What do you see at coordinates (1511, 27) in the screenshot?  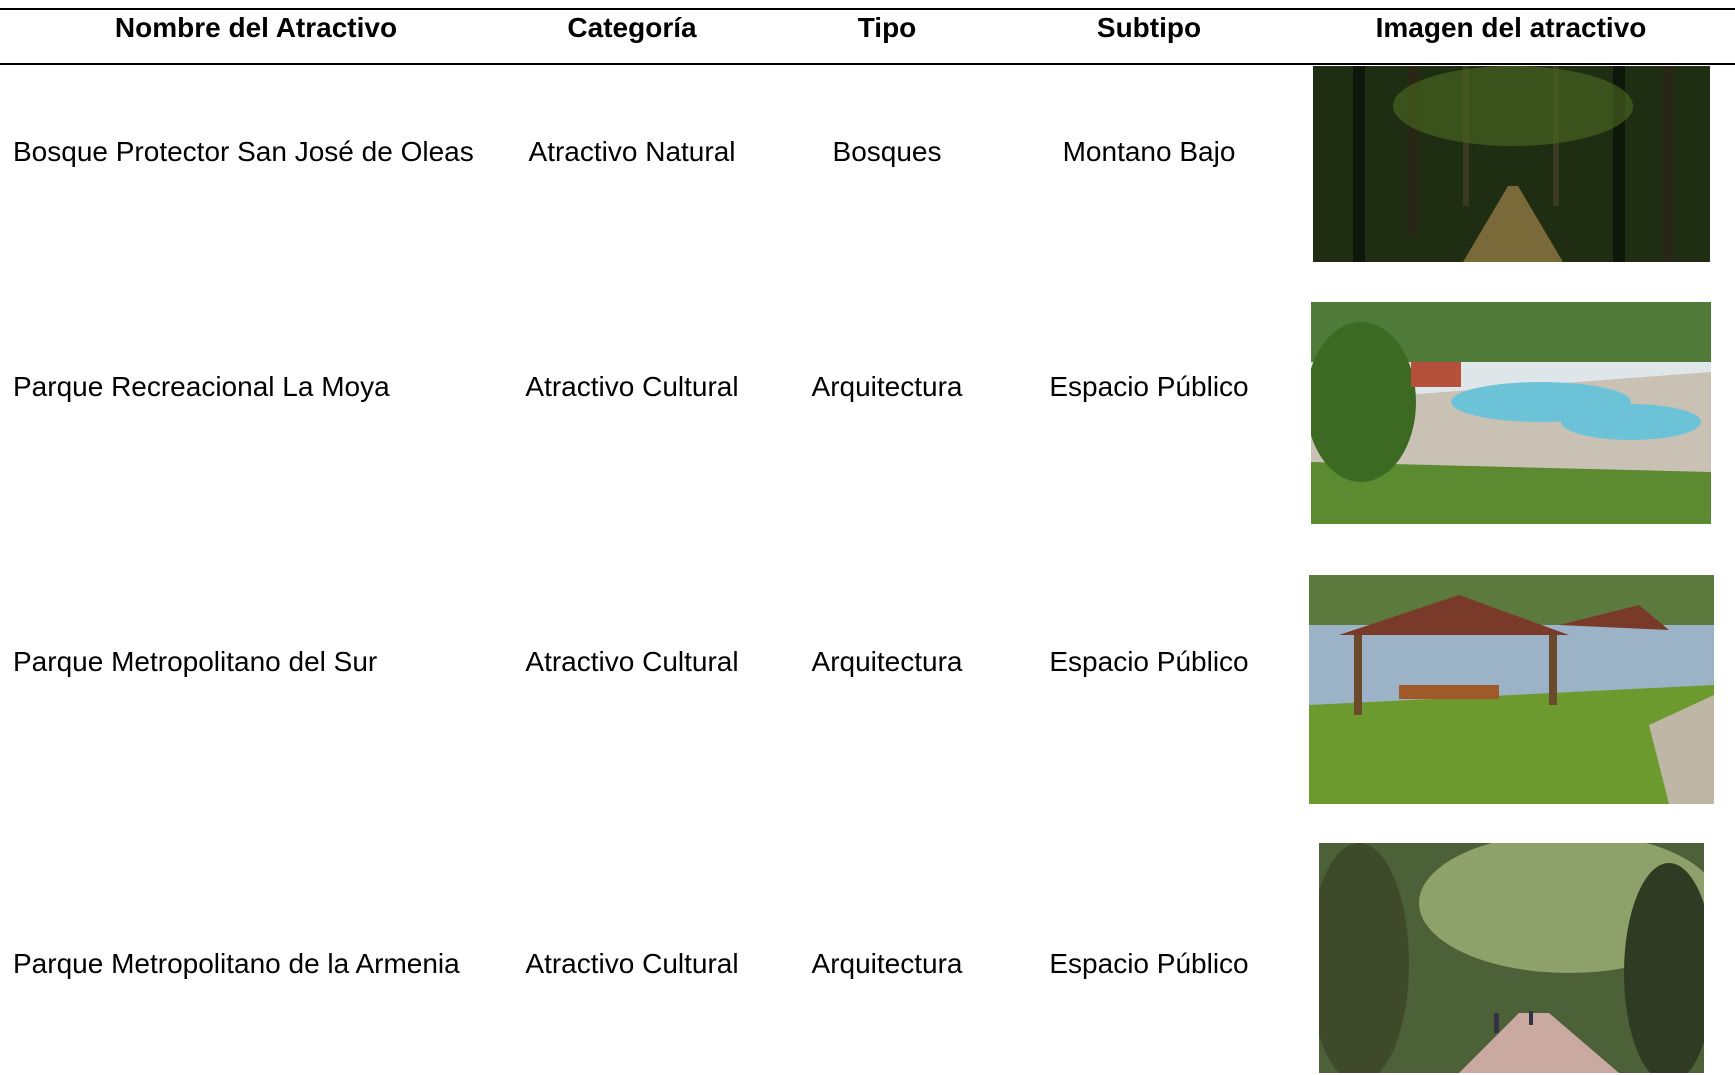 I see `column-header: Imagen del atractivo` at bounding box center [1511, 27].